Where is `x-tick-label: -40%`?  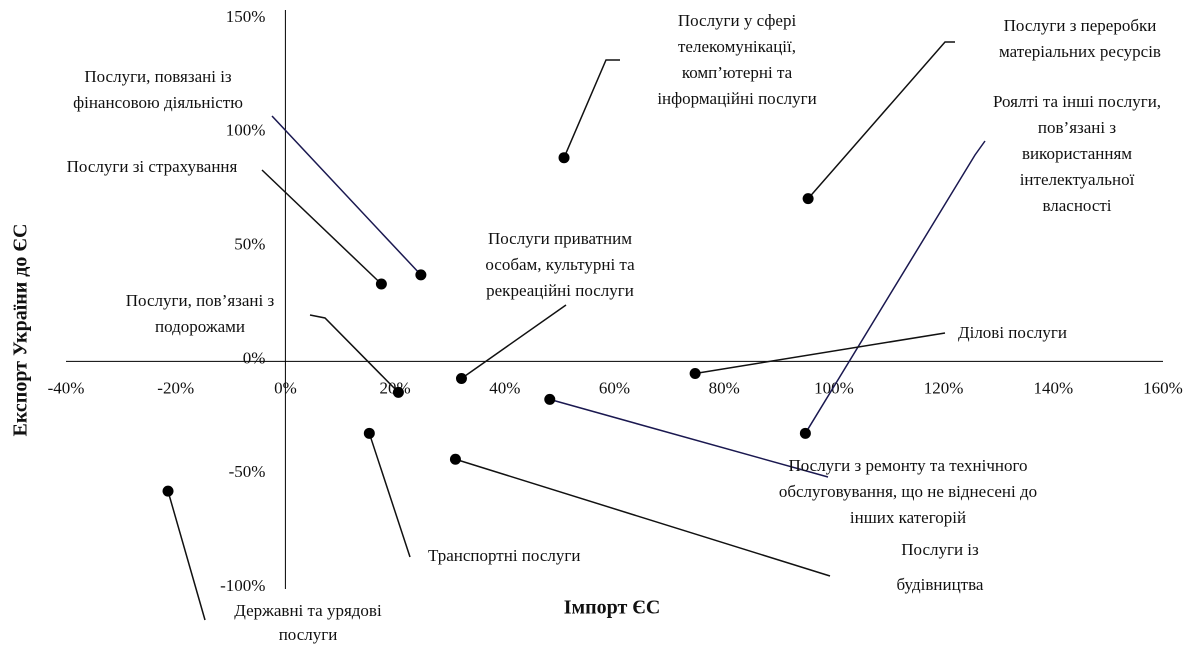 x-tick-label: -40% is located at coordinates (66, 387).